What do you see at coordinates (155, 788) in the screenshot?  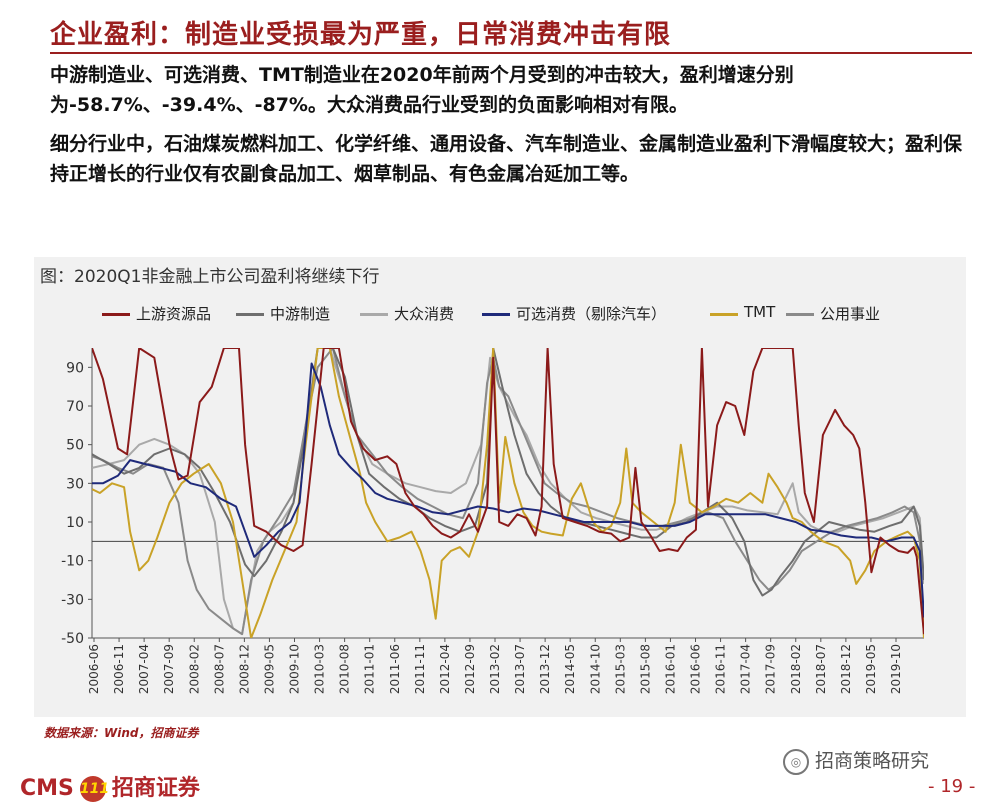 I see `logo-chinese-name: 招商证券` at bounding box center [155, 788].